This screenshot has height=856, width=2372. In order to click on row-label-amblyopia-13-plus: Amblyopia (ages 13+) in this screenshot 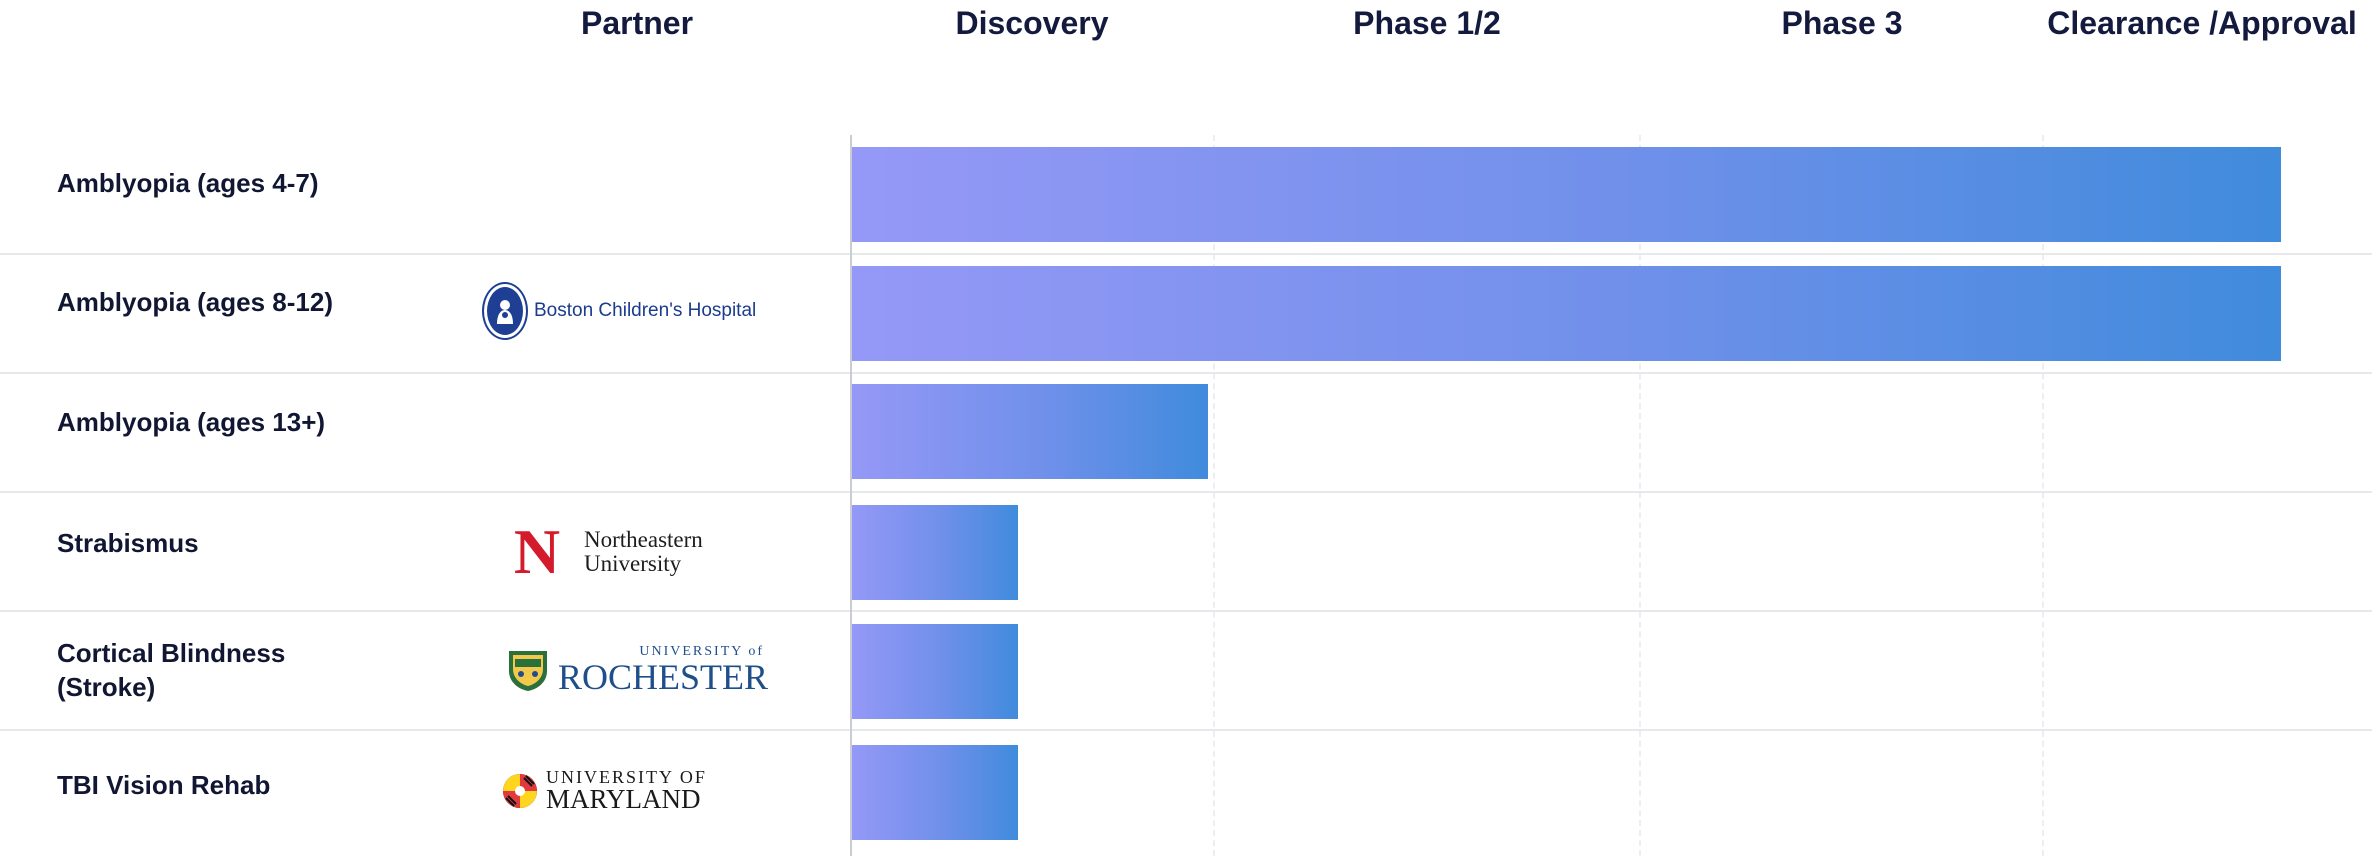, I will do `click(191, 422)`.